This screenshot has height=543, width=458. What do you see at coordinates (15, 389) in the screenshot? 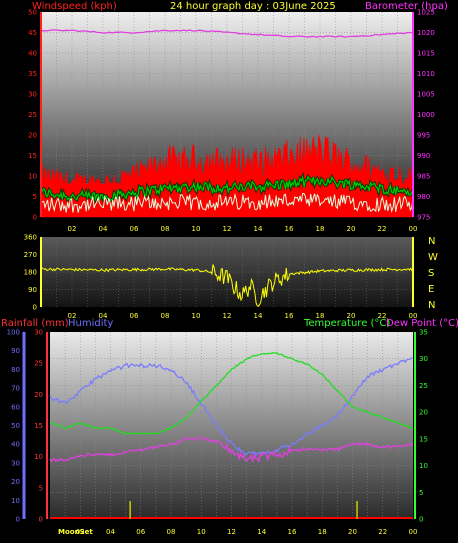
I see `humidity-tick-label: 70` at bounding box center [15, 389].